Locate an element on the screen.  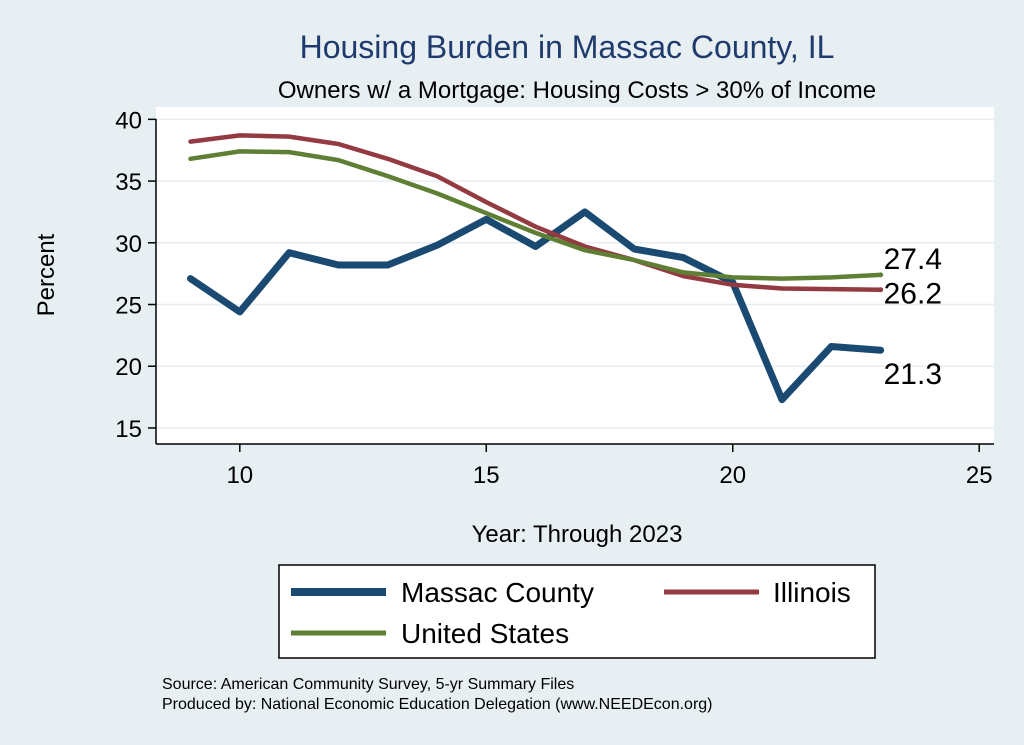
end-label-united-states: 27.4 is located at coordinates (913, 259).